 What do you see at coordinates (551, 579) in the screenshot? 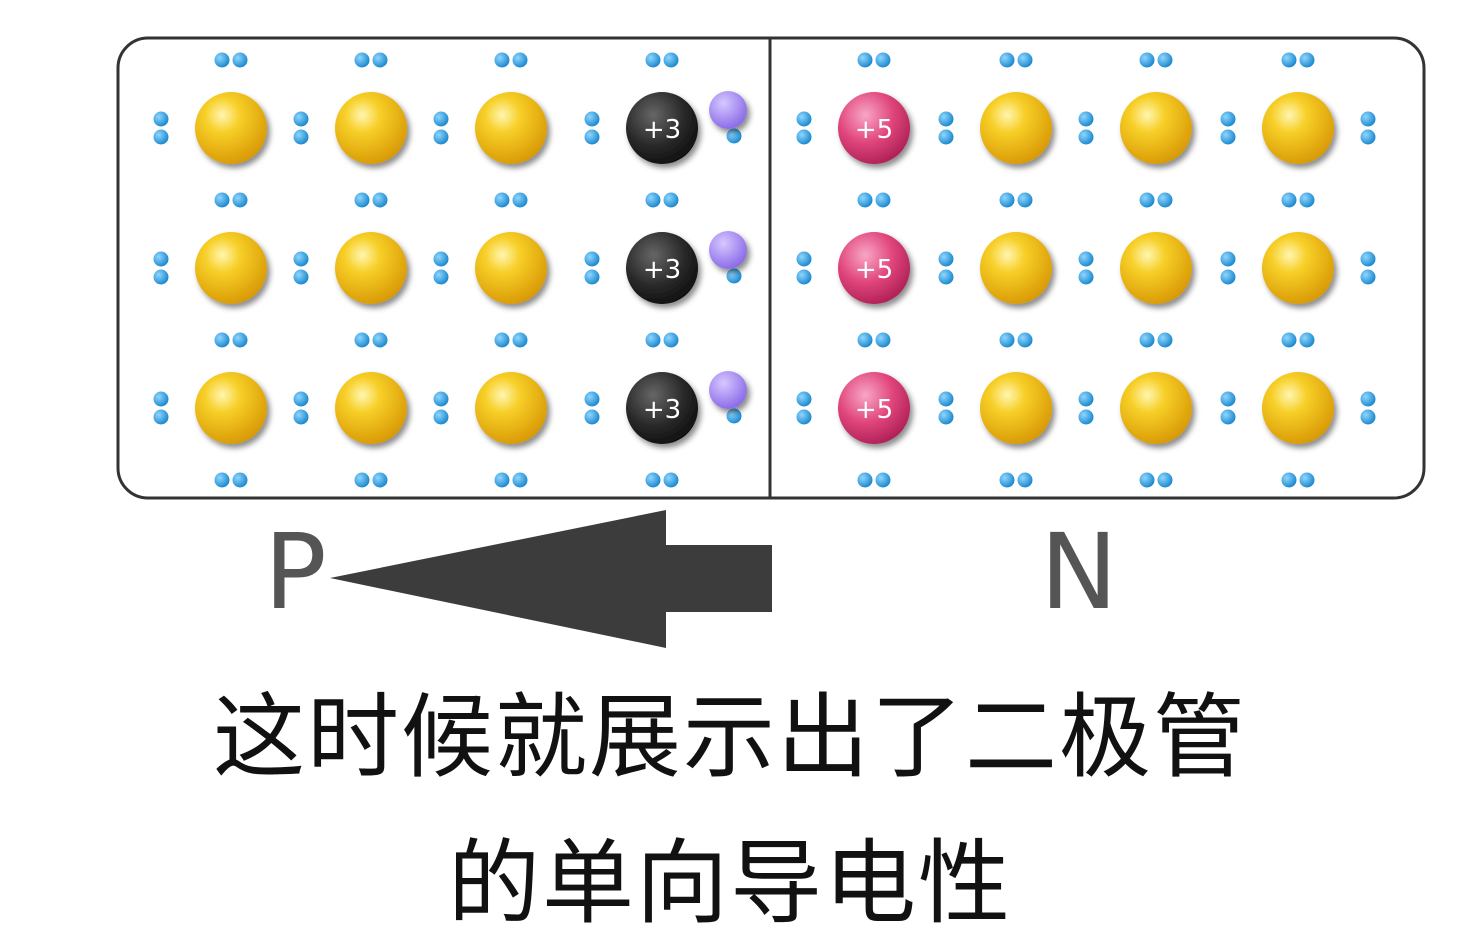
I see `current-direction-arrow` at bounding box center [551, 579].